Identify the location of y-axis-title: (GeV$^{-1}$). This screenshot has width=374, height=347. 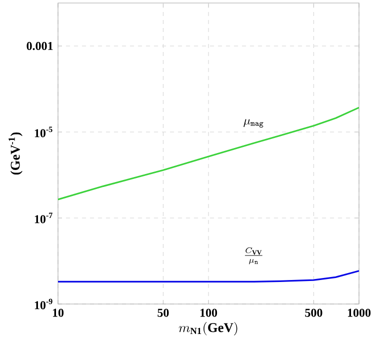
(15, 153).